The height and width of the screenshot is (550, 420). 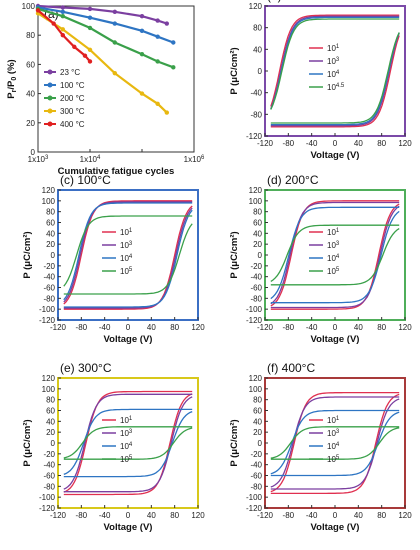 I want to click on legend-label: 104, so click(x=333, y=74).